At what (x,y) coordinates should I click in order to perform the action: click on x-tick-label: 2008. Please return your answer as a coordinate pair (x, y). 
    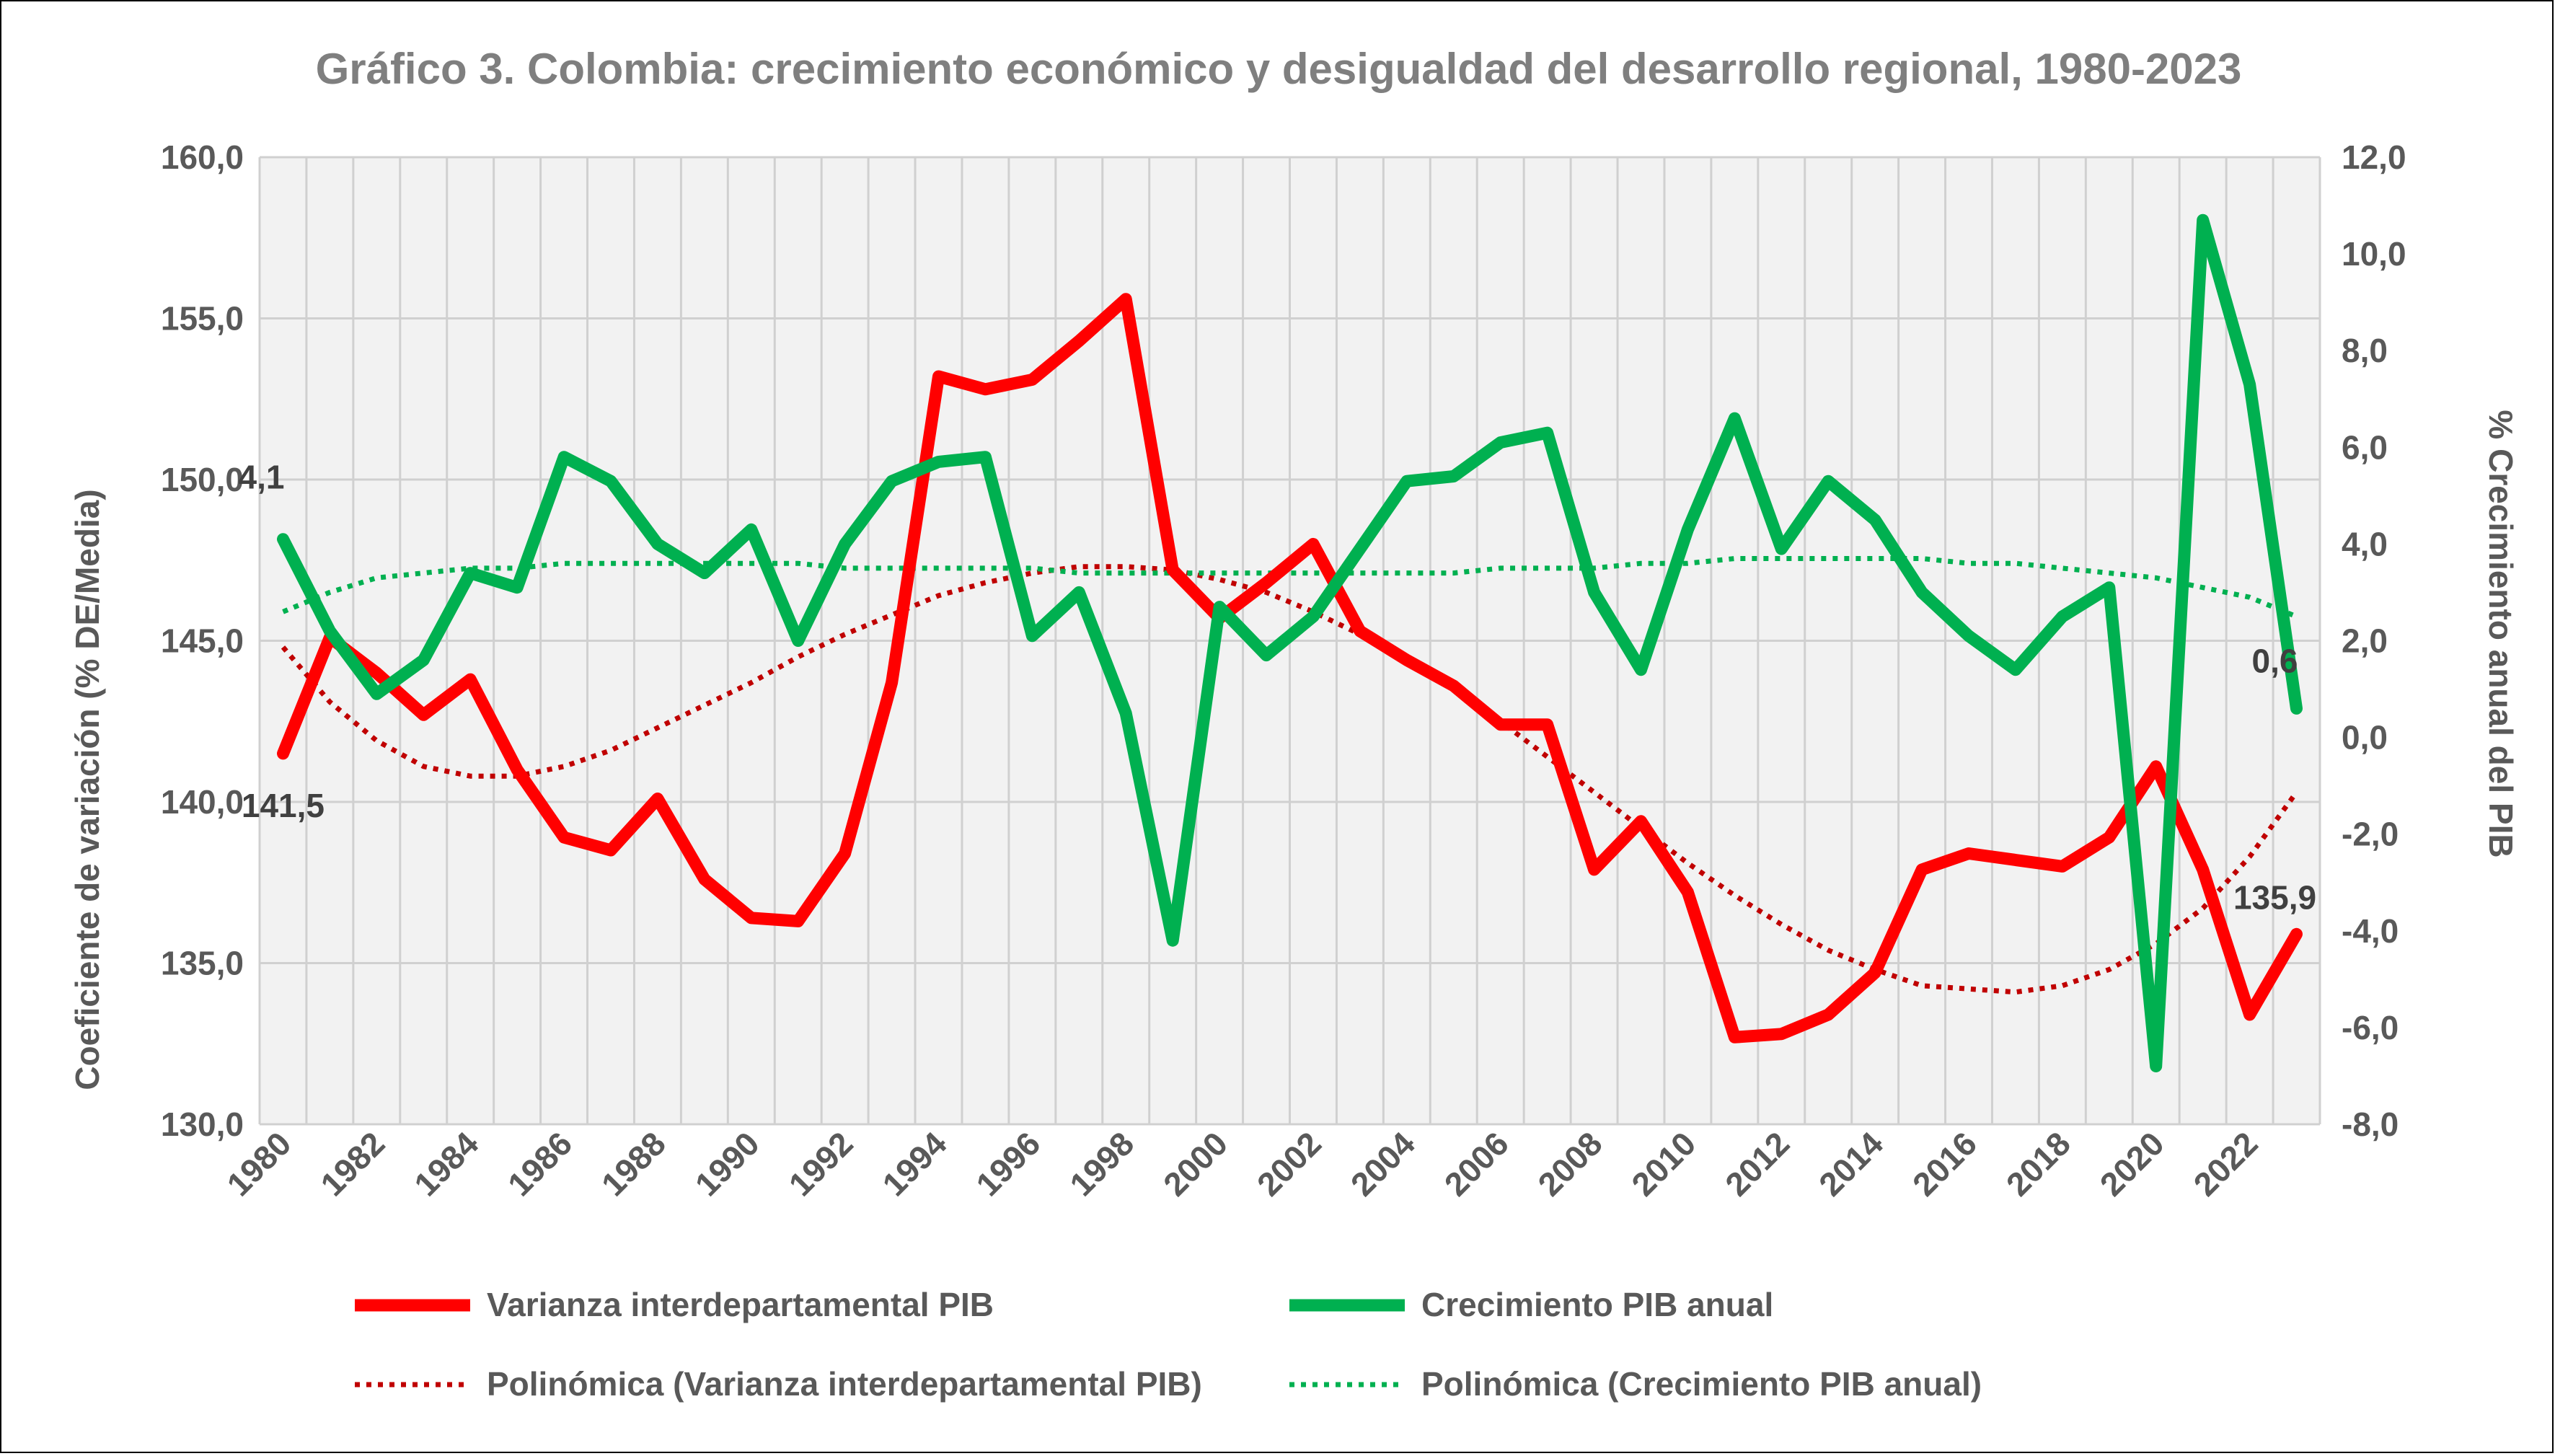
    Looking at the image, I should click on (1569, 1163).